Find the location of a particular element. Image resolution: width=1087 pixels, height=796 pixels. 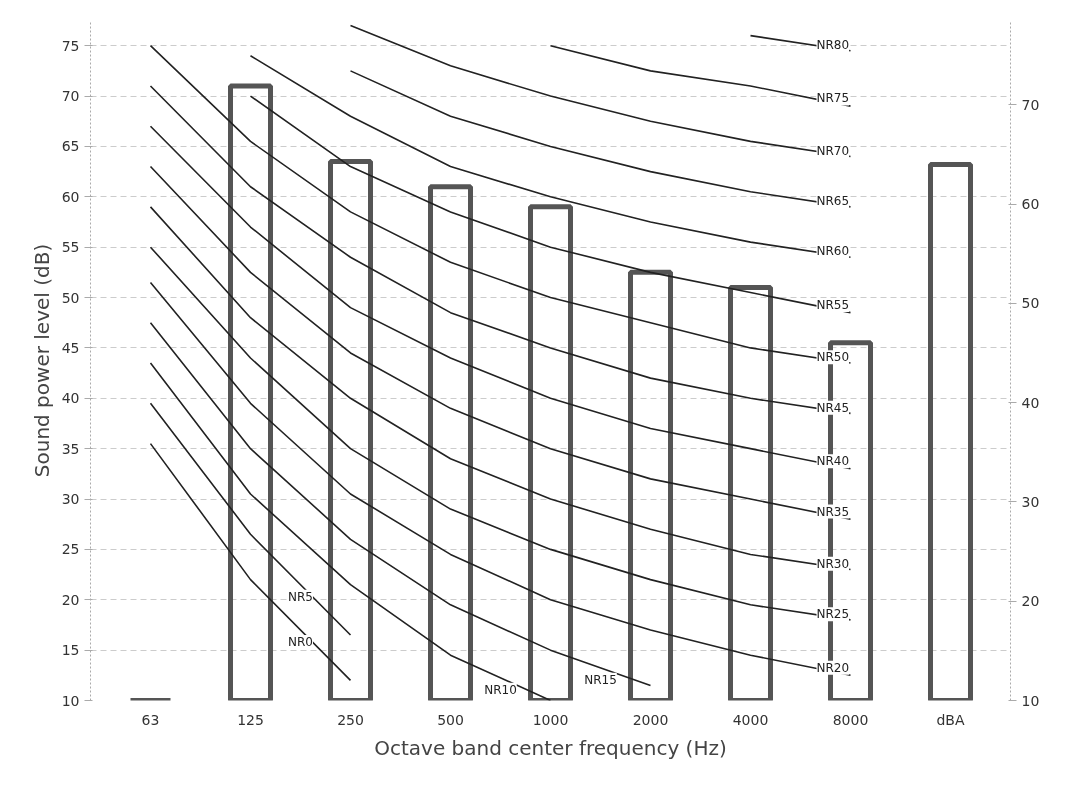

series-label: NR50 is located at coordinates (833, 357).